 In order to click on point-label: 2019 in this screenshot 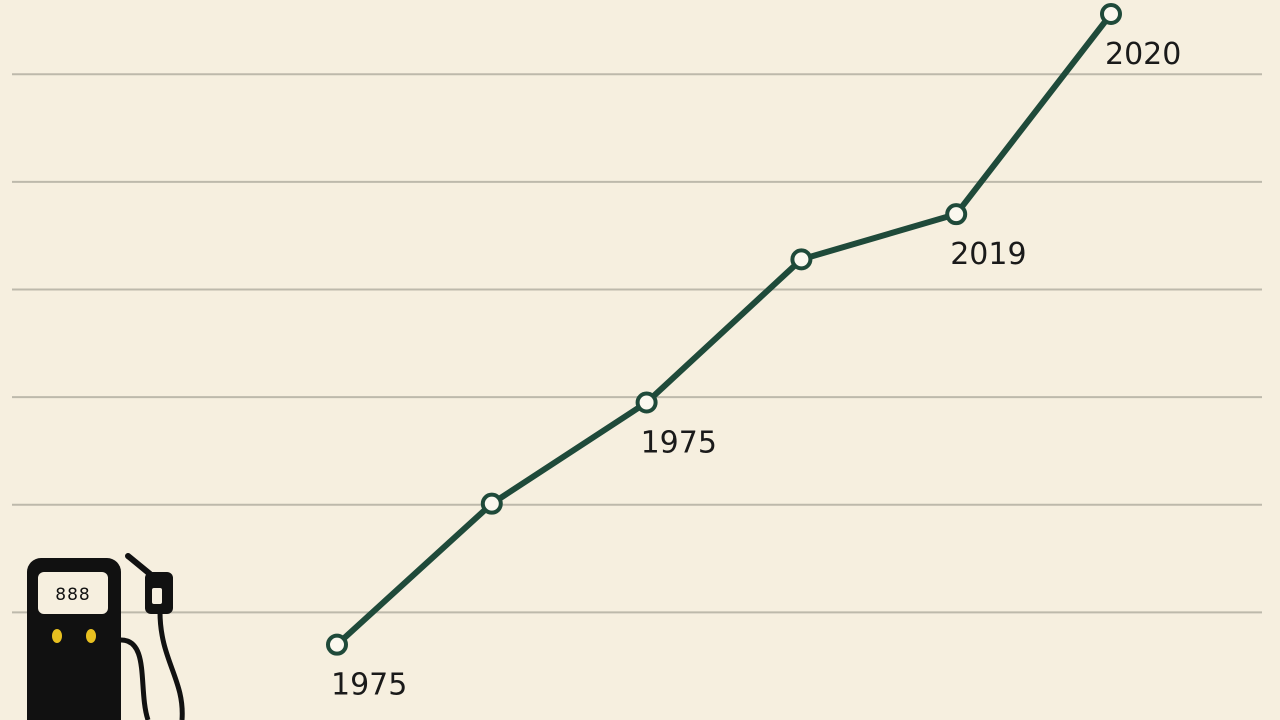, I will do `click(988, 254)`.